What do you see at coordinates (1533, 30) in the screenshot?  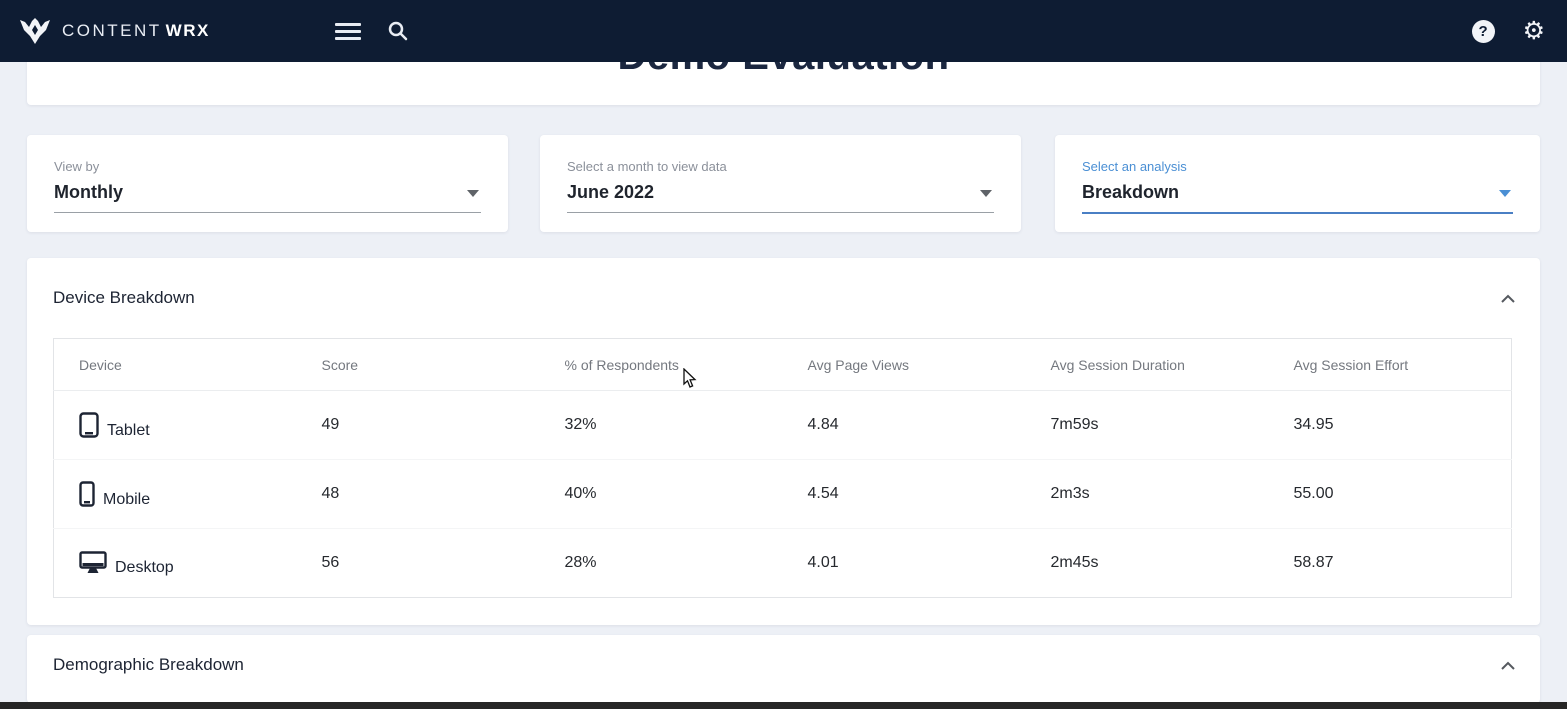 I see `settings-gear-icon: ⚙` at bounding box center [1533, 30].